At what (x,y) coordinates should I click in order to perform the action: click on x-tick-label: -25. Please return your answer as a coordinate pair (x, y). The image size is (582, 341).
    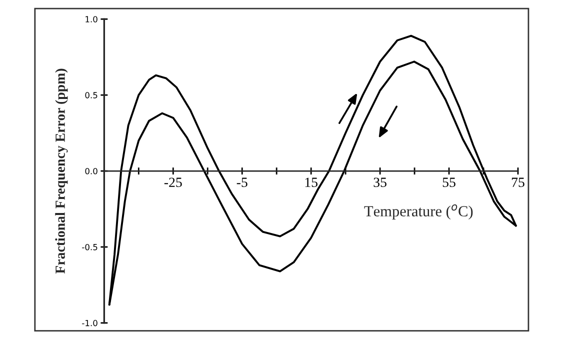
    Looking at the image, I should click on (173, 183).